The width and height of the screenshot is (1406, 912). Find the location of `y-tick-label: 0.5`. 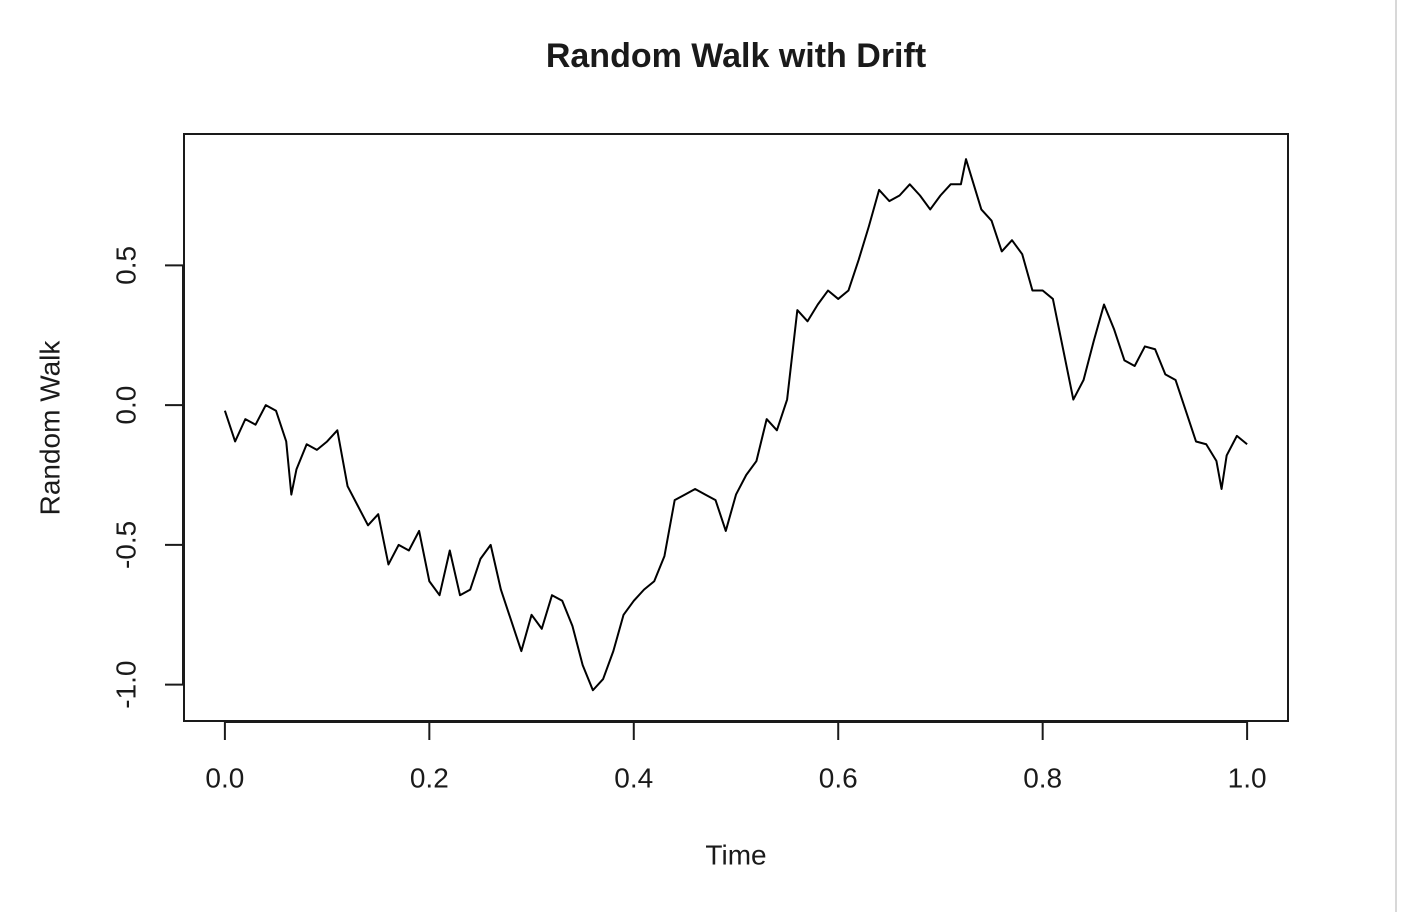

y-tick-label: 0.5 is located at coordinates (125, 265).